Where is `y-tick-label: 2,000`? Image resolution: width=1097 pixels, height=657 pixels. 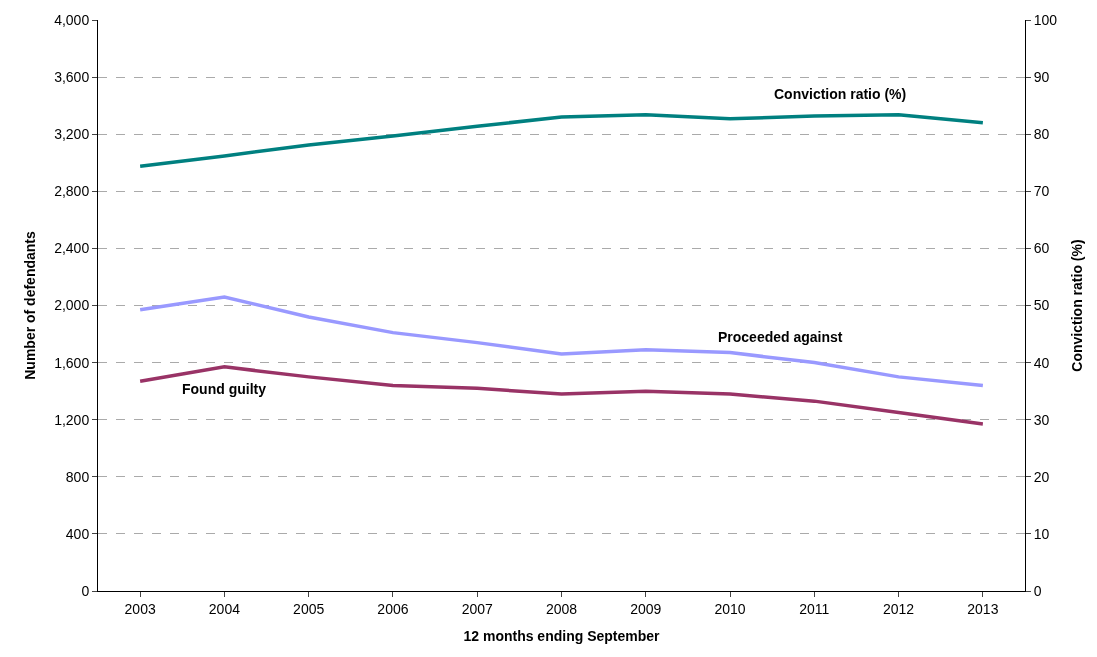
y-tick-label: 2,000 is located at coordinates (72, 305).